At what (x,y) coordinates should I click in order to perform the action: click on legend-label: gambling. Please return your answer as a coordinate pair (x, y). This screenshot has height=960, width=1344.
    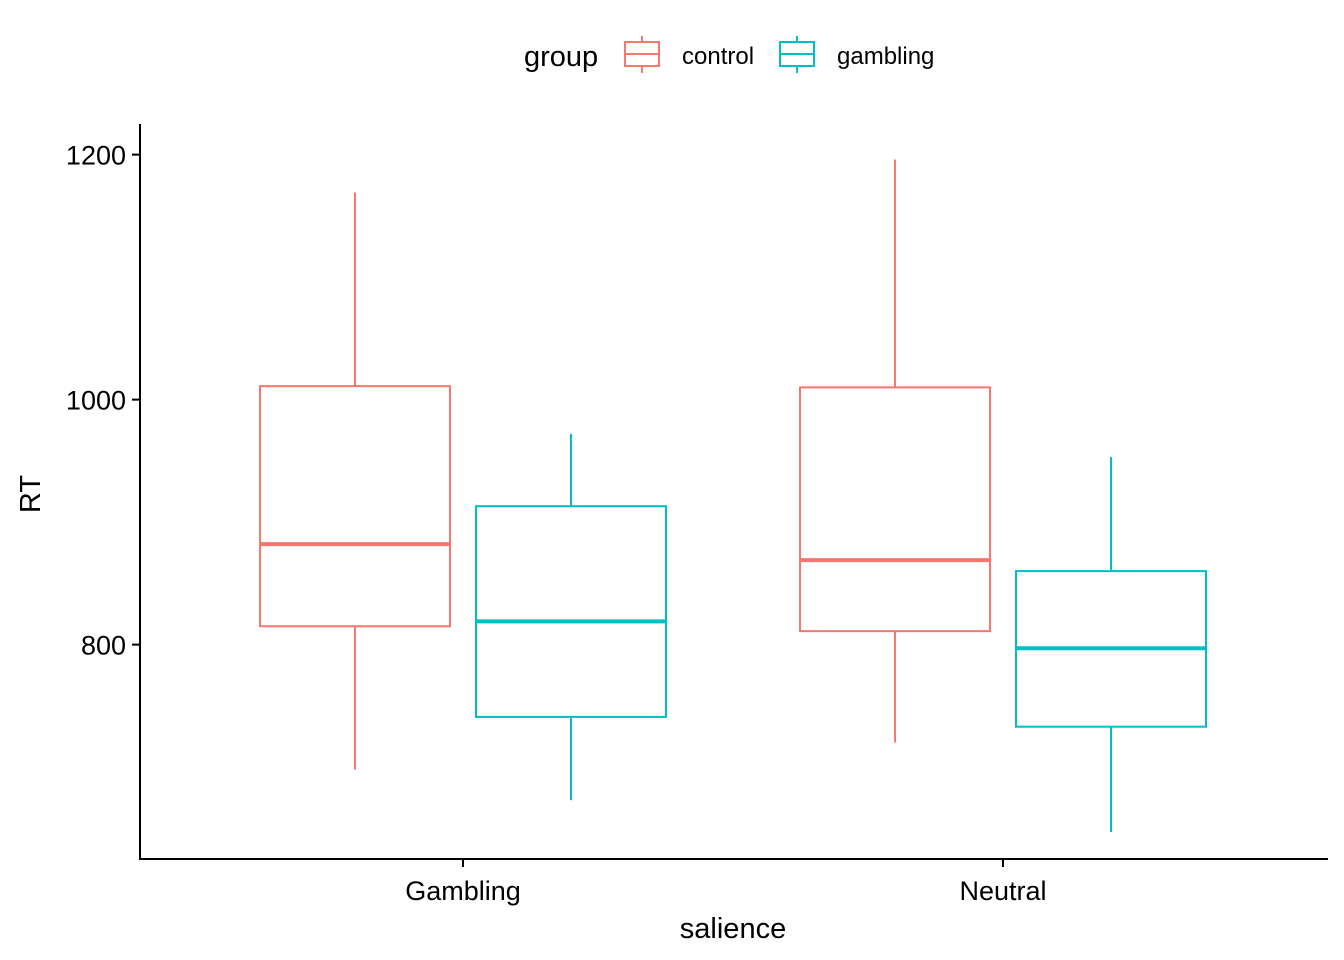
    Looking at the image, I should click on (885, 56).